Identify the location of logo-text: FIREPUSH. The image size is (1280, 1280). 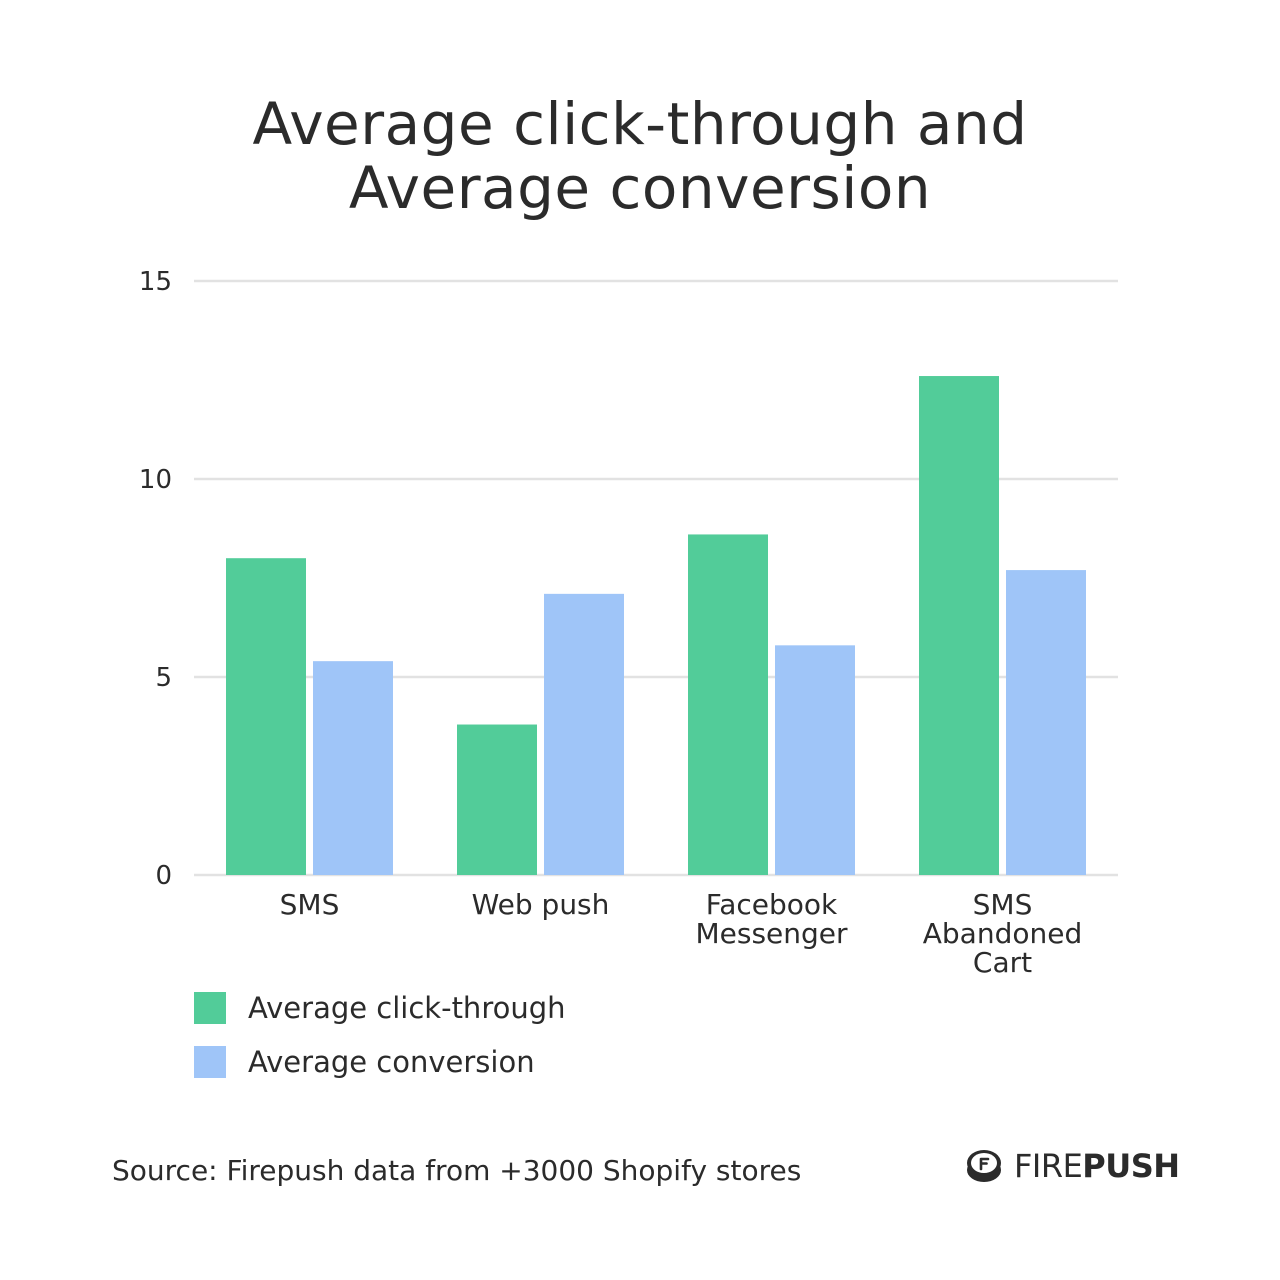
(1097, 1166).